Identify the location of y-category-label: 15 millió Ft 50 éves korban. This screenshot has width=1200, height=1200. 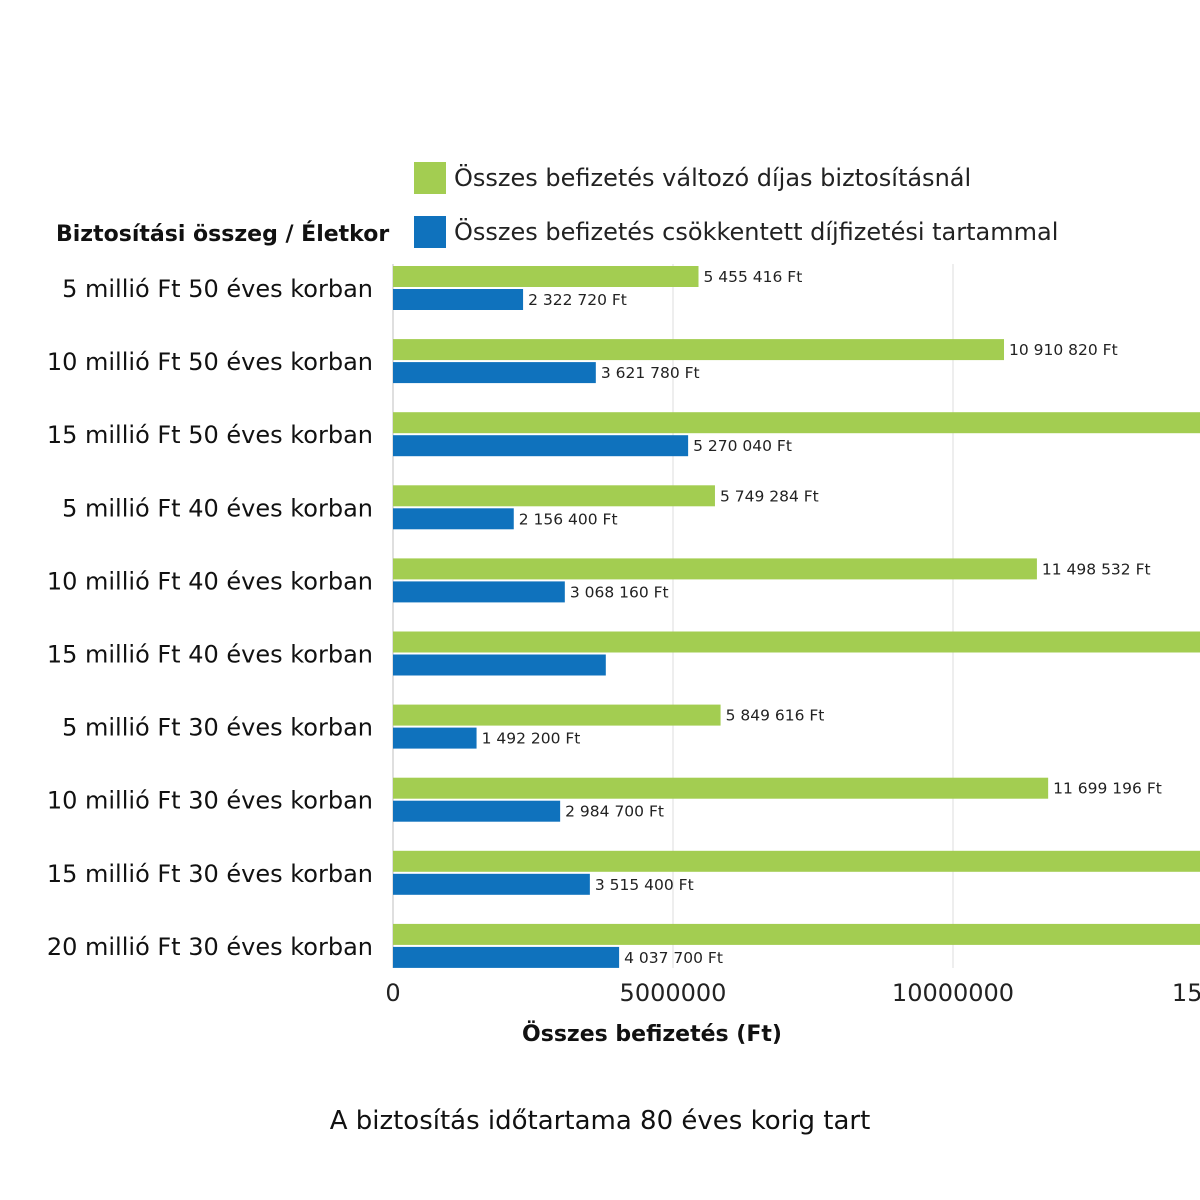
(210, 435).